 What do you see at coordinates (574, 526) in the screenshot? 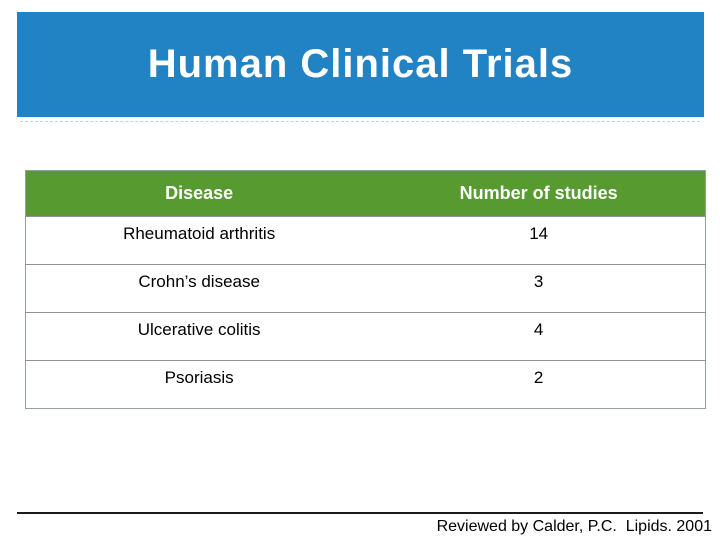
I see `footer-citation: Reviewed by Calder, P.C. Lipids. 2001` at bounding box center [574, 526].